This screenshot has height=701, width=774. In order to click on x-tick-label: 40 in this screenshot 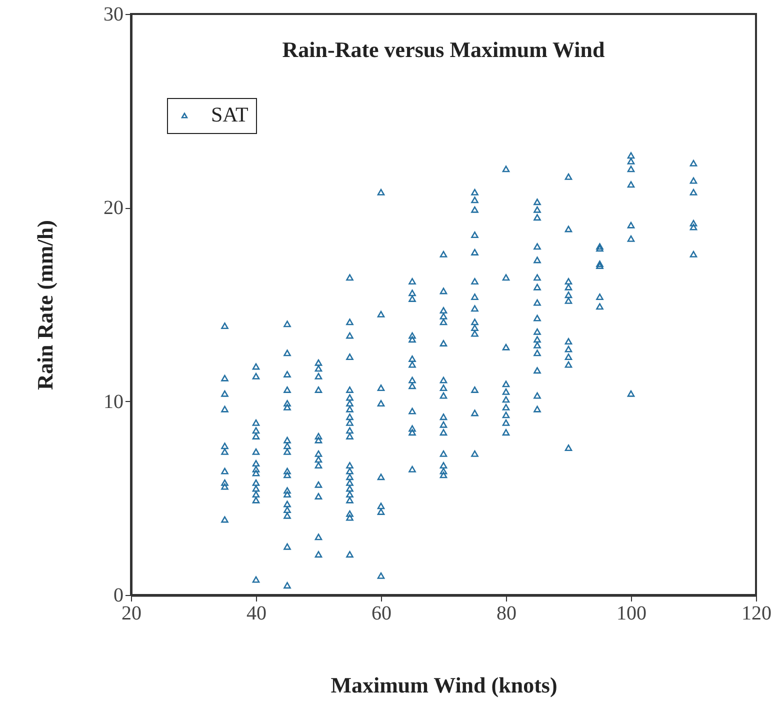, I will do `click(256, 613)`.